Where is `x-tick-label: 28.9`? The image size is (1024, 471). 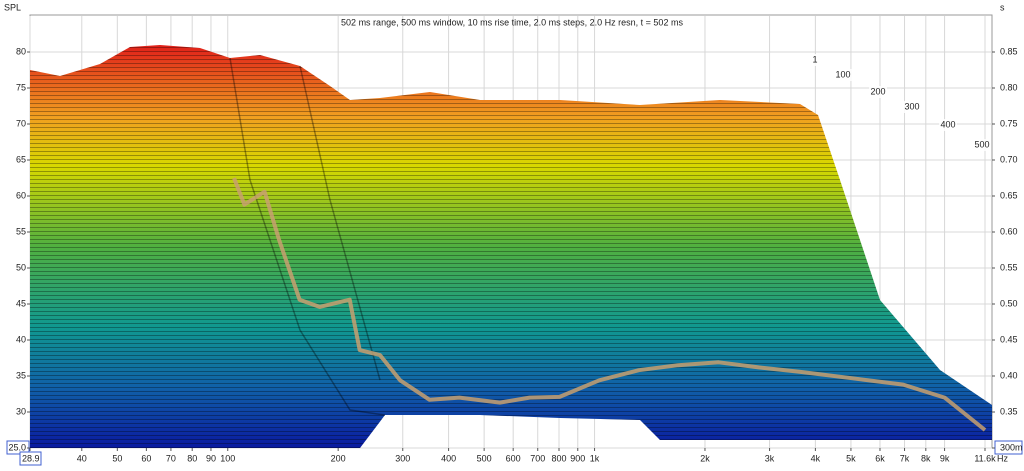
x-tick-label: 28.9 is located at coordinates (31, 458).